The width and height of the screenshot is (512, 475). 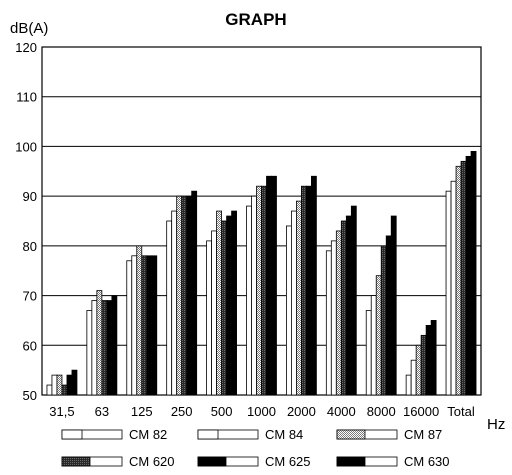 What do you see at coordinates (255, 19) in the screenshot?
I see `chart-title: GRAPH` at bounding box center [255, 19].